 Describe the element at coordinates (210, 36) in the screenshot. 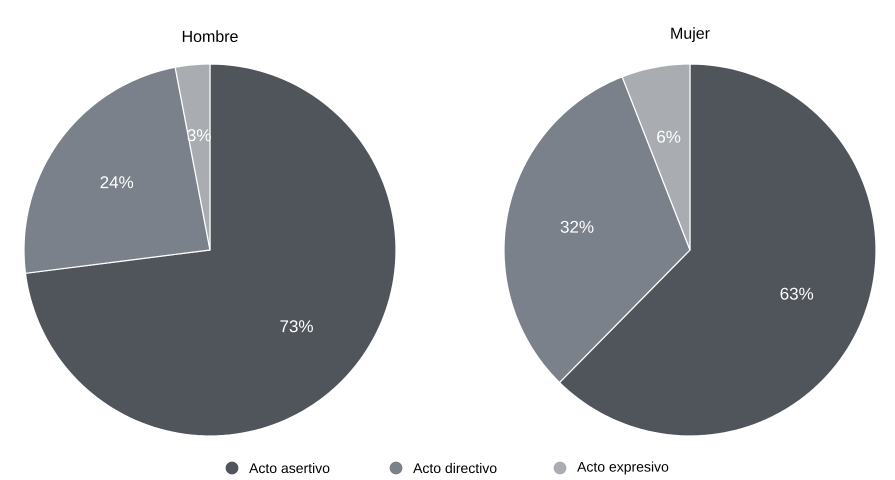

I see `chart-title: Hombre` at that location.